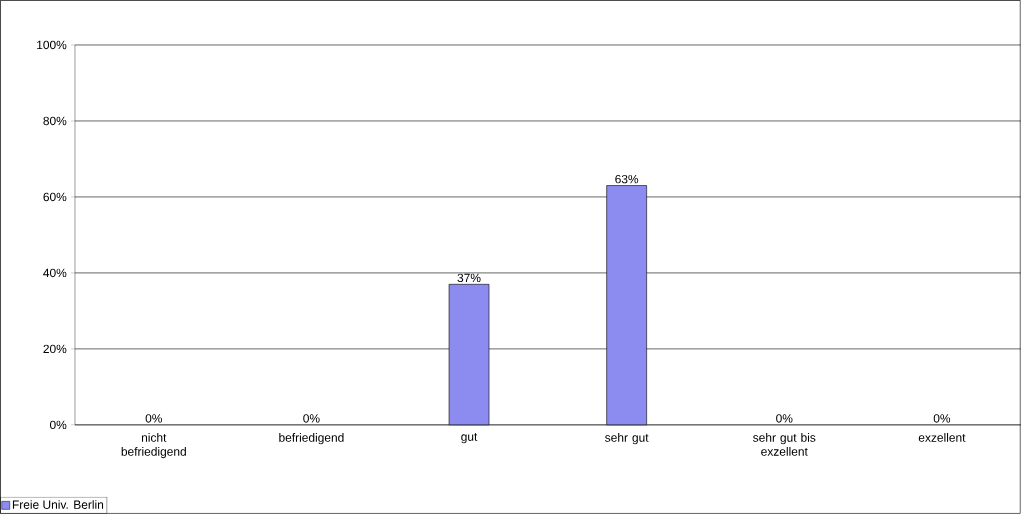 The width and height of the screenshot is (1021, 514). I want to click on legend-label: Freie Univ. Berlin, so click(58, 504).